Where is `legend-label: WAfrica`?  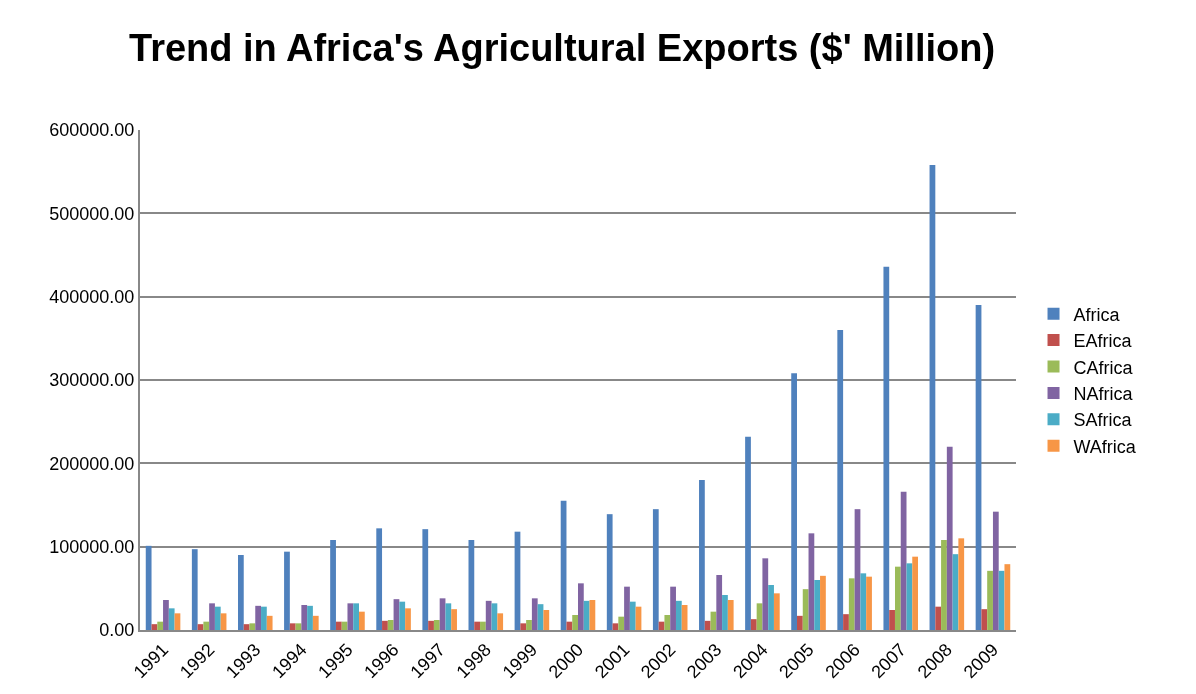
legend-label: WAfrica is located at coordinates (1105, 446).